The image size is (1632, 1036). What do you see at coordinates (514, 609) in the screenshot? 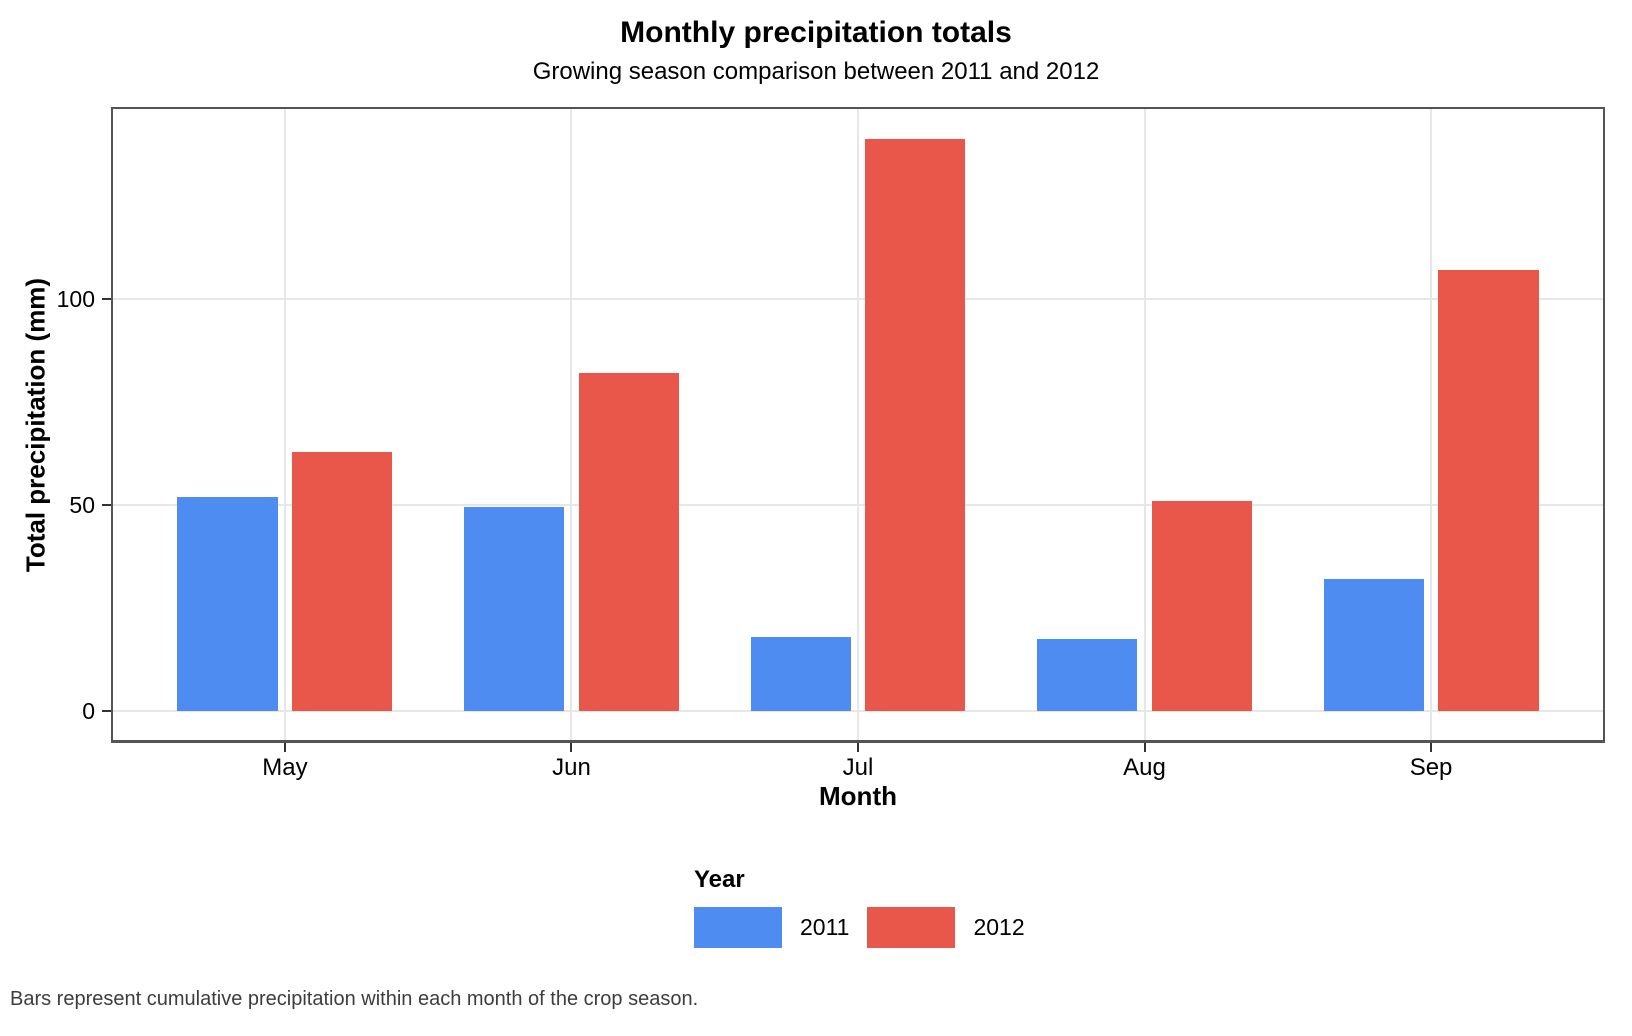
I see `bar-2011-Jun` at bounding box center [514, 609].